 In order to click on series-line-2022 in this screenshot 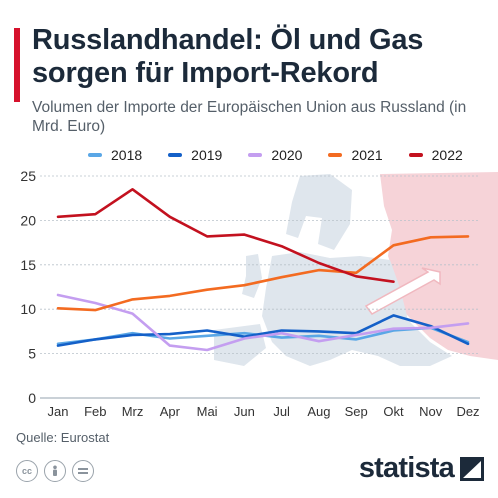, I will do `click(225, 235)`.